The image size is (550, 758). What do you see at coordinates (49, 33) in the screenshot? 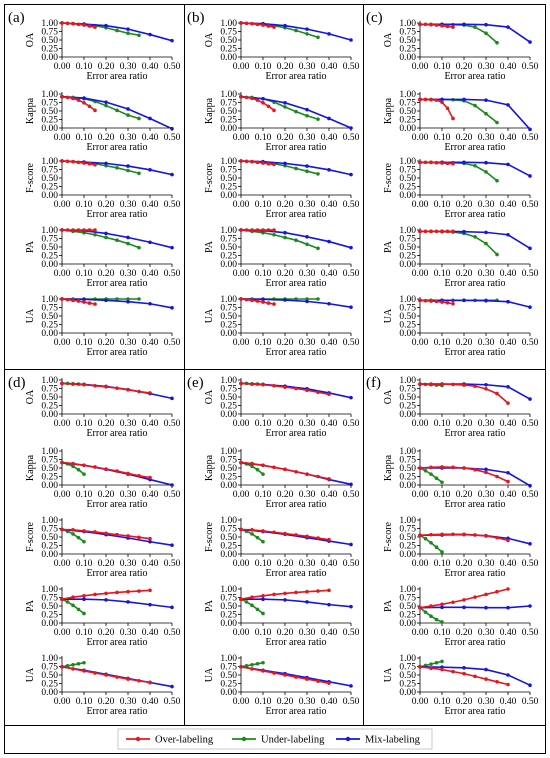
I see `y-tick-label: 0.75` at bounding box center [49, 33].